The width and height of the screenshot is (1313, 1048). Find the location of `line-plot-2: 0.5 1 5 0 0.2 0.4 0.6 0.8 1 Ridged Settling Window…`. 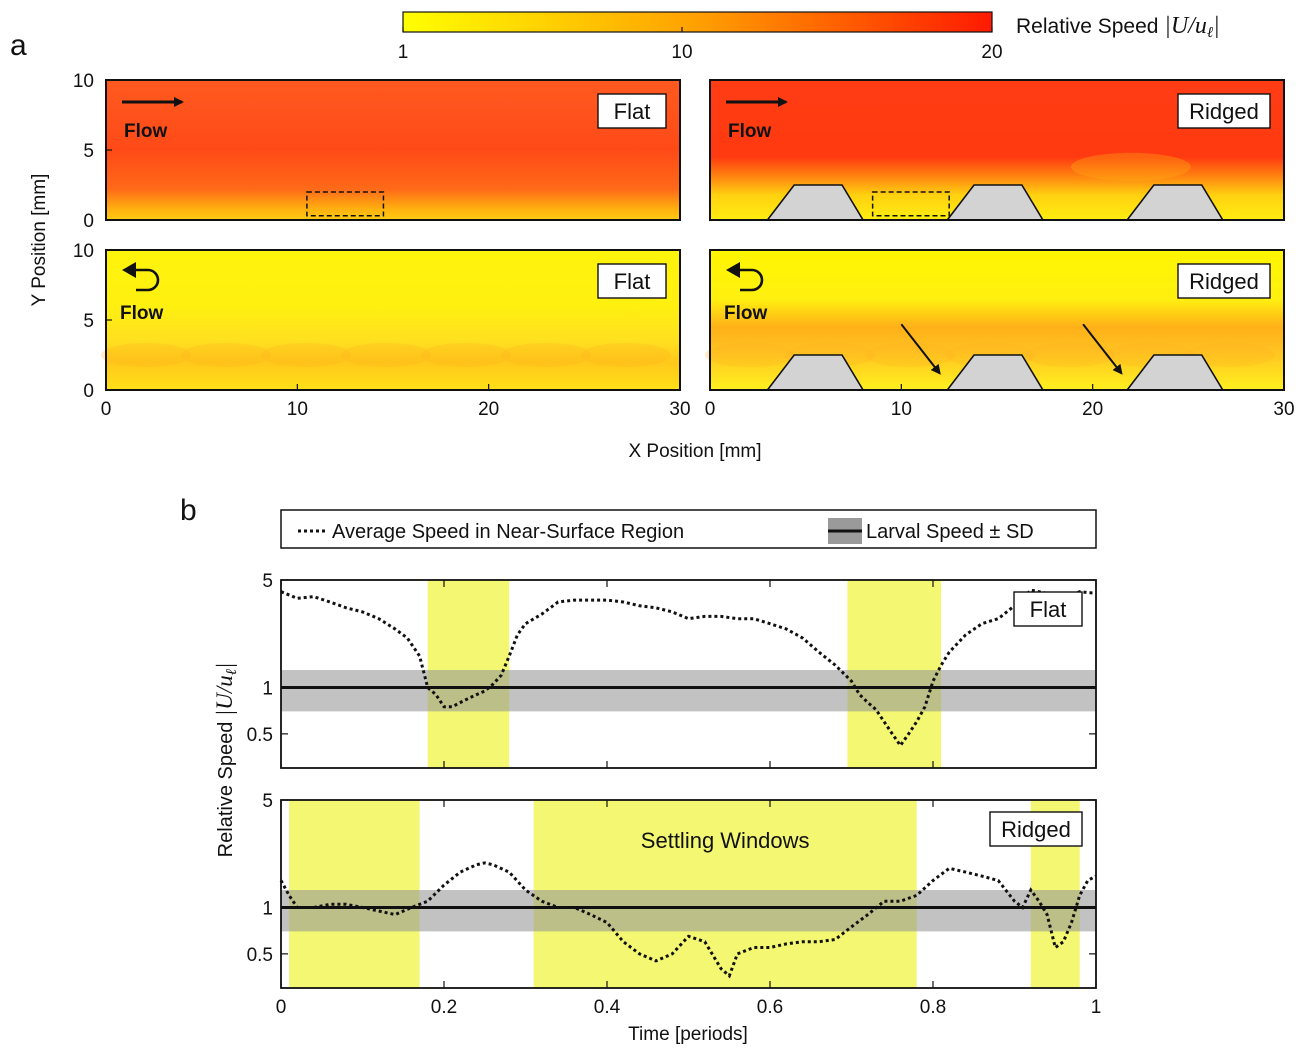

line-plot-2: 0.5 1 5 0 0.2 0.4 0.6 0.8 1 Ridged Settling Window… is located at coordinates (674, 904).